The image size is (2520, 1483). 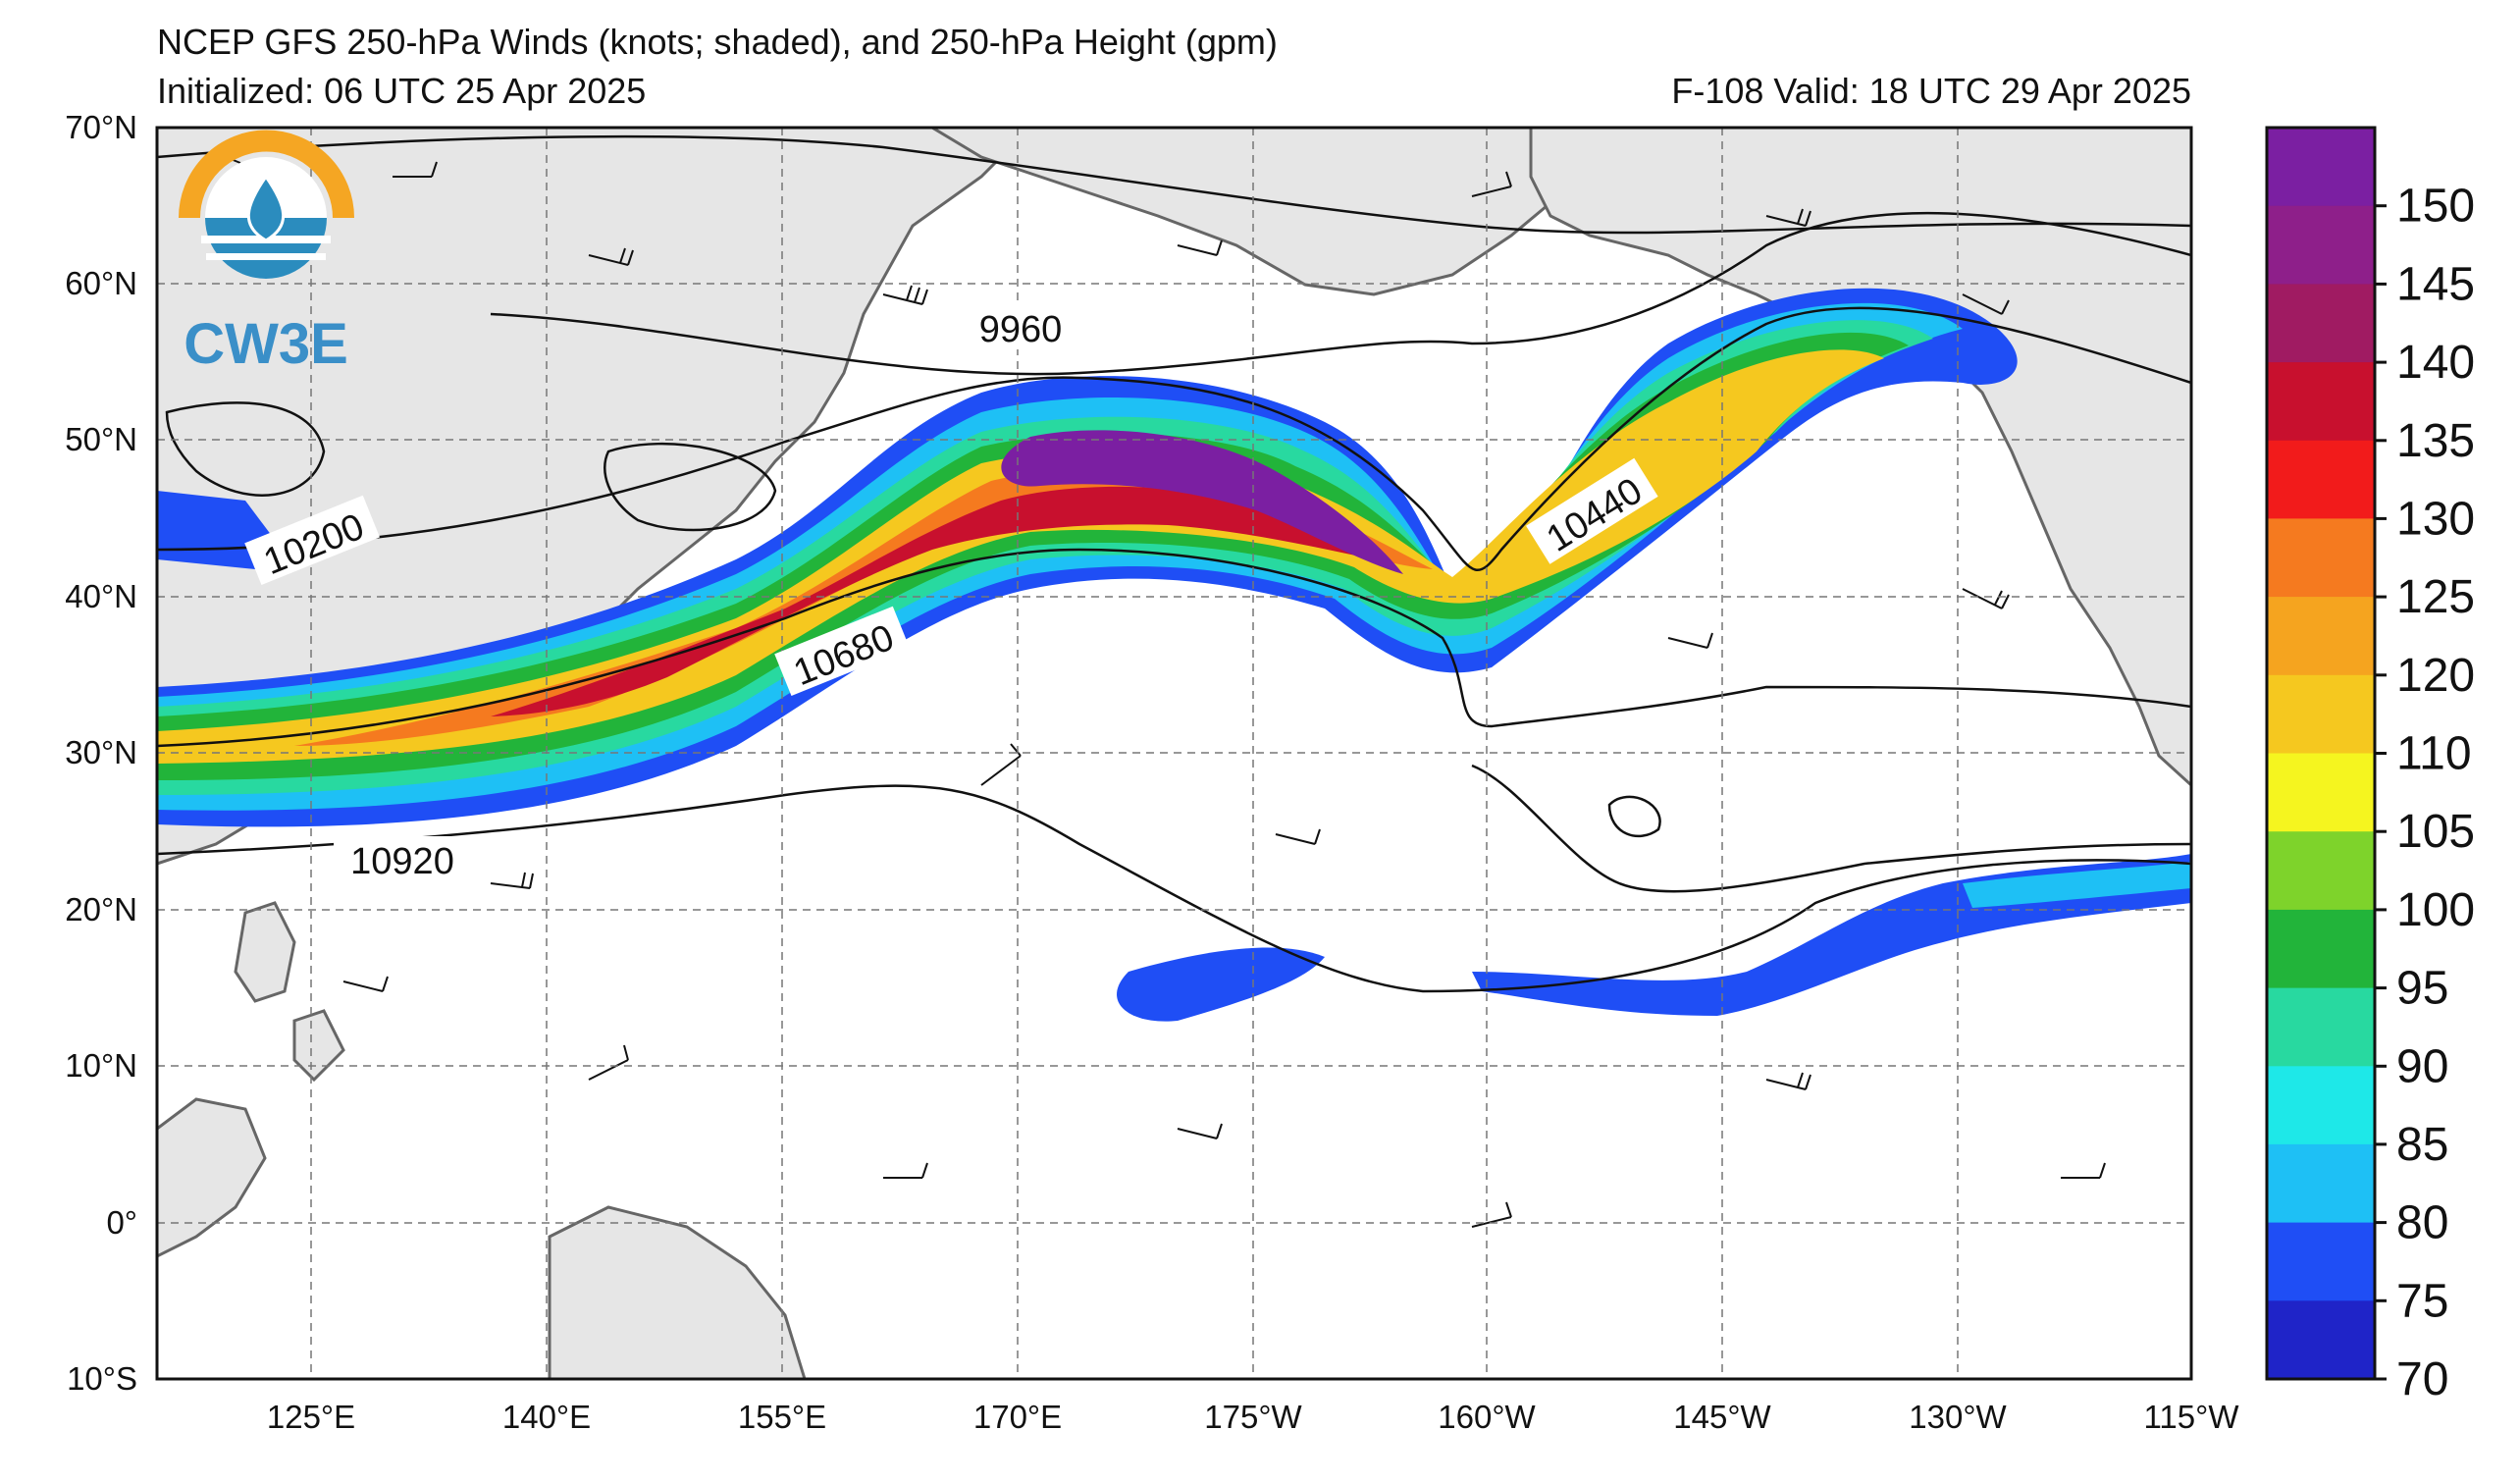 What do you see at coordinates (2434, 754) in the screenshot?
I see `colorbar-label: 110` at bounding box center [2434, 754].